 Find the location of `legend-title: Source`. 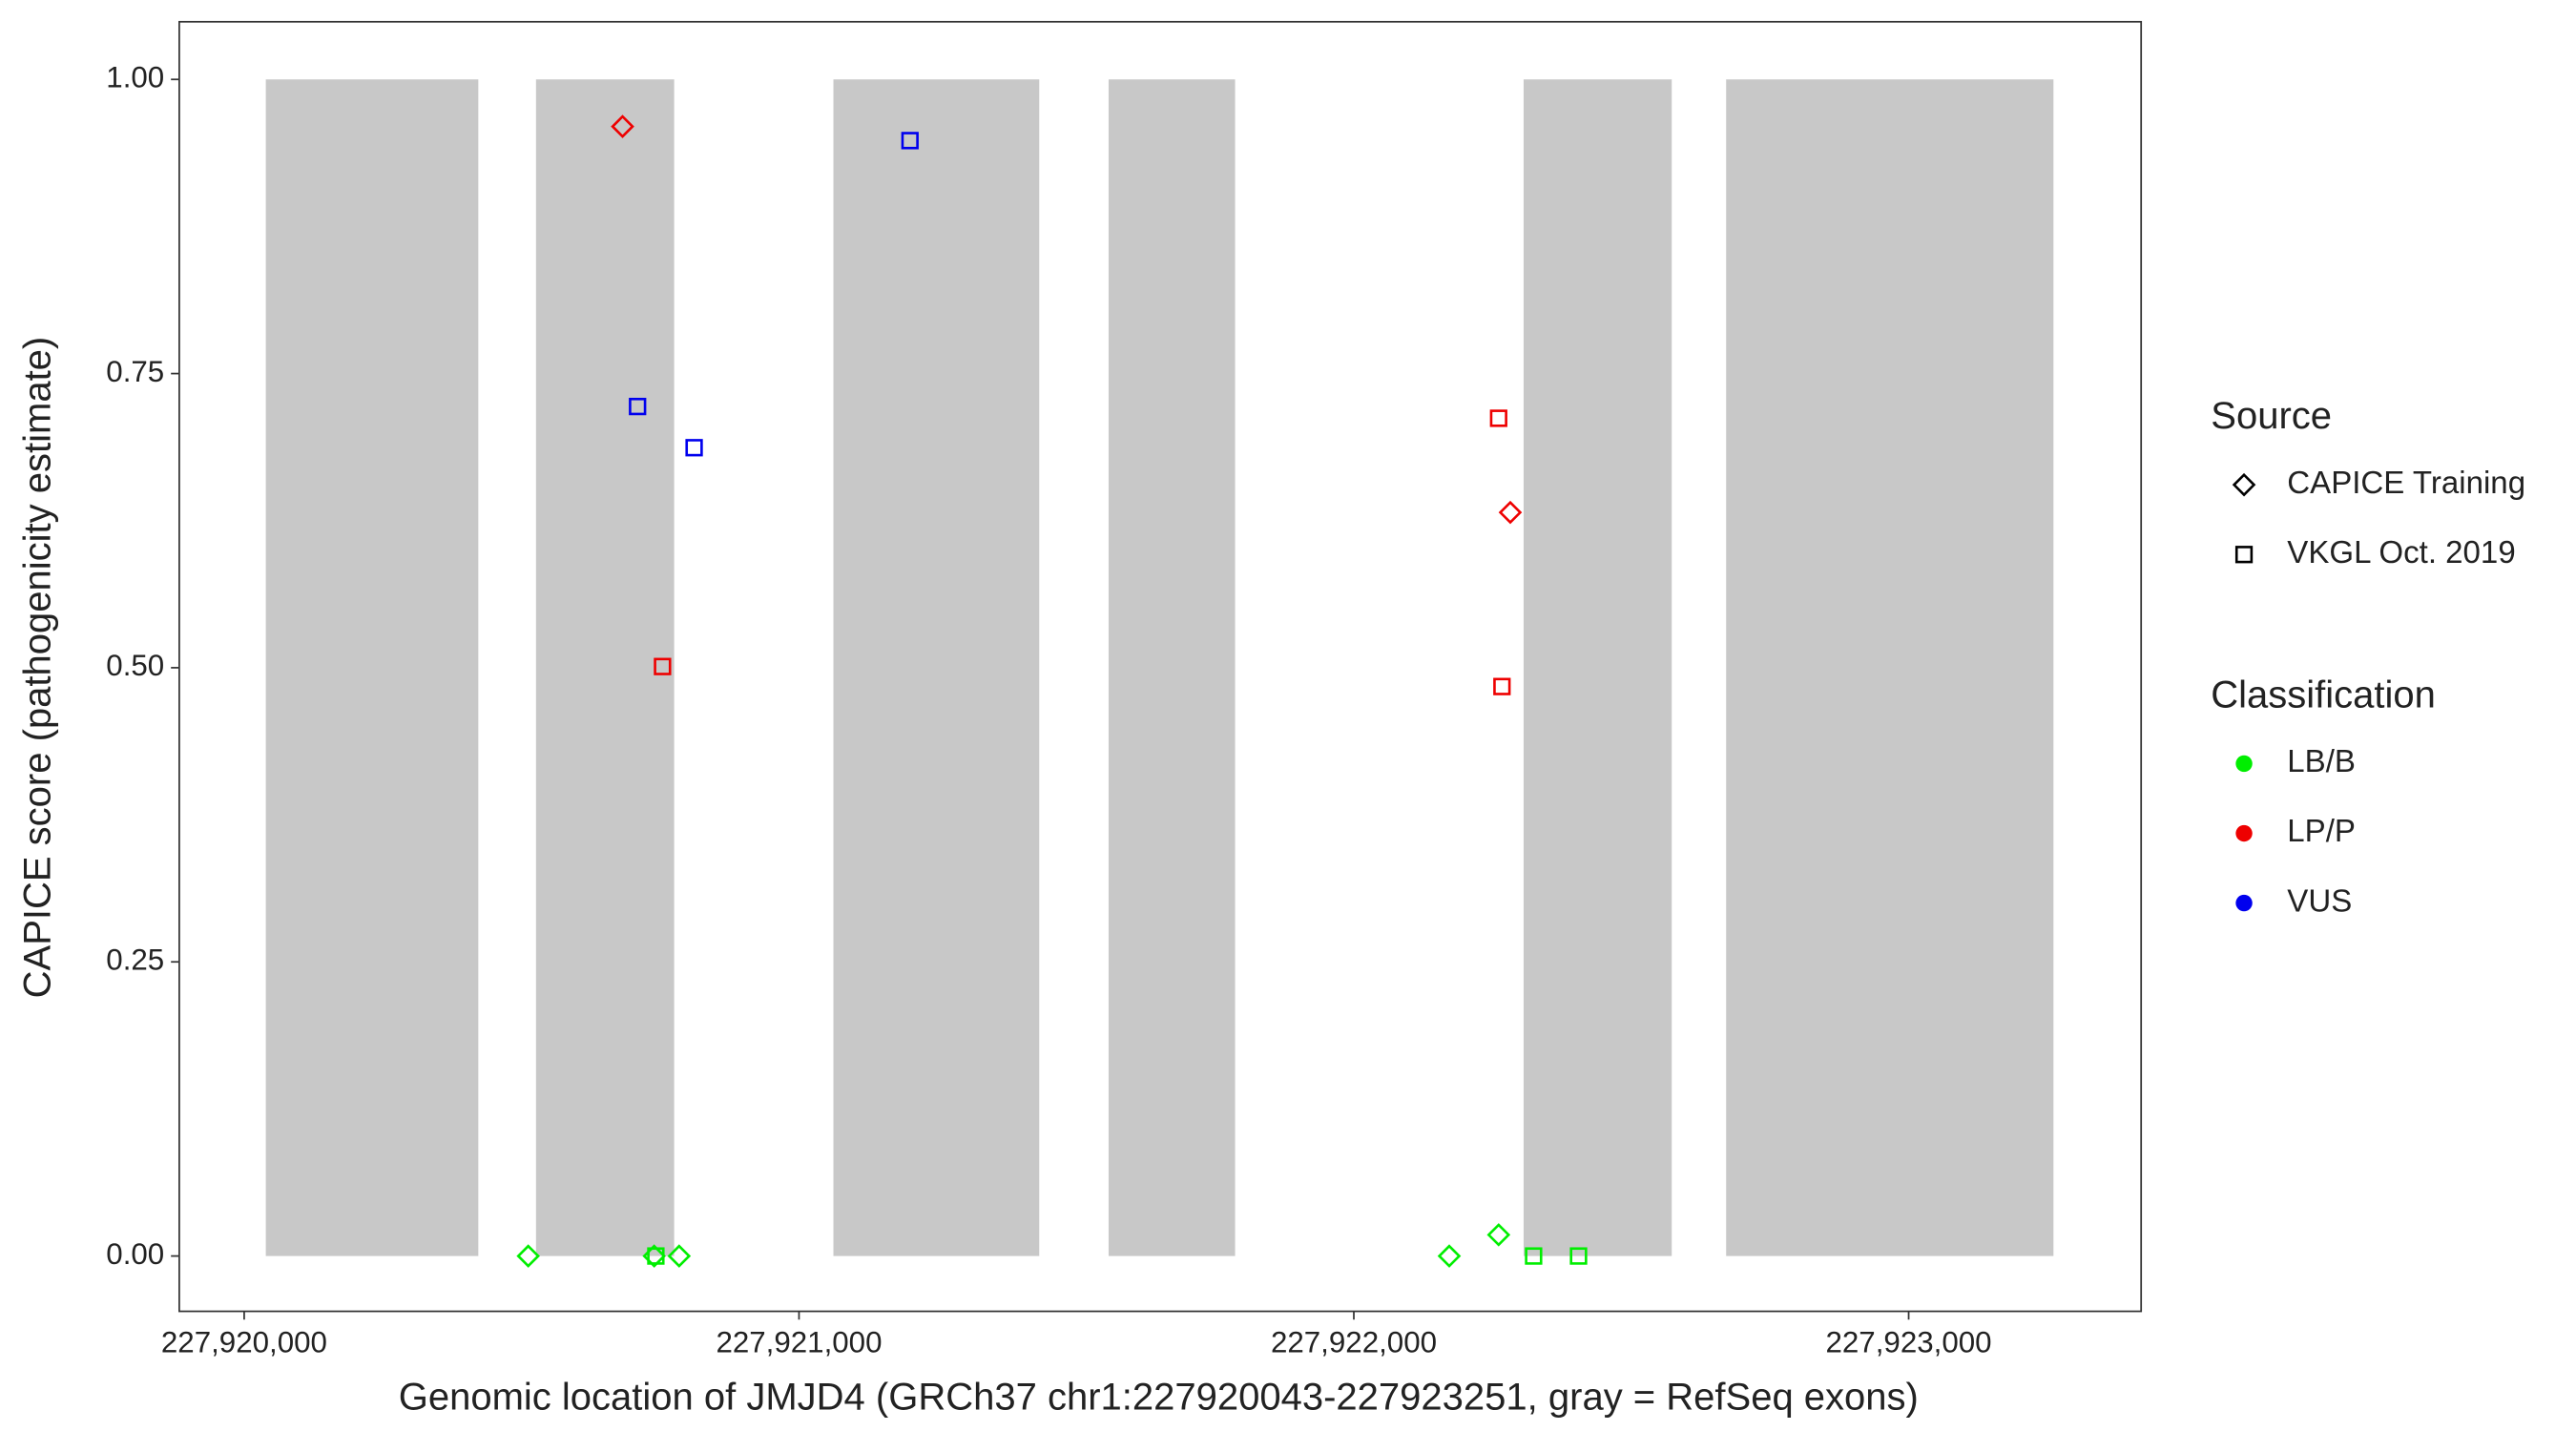

legend-title: Source is located at coordinates (2271, 416).